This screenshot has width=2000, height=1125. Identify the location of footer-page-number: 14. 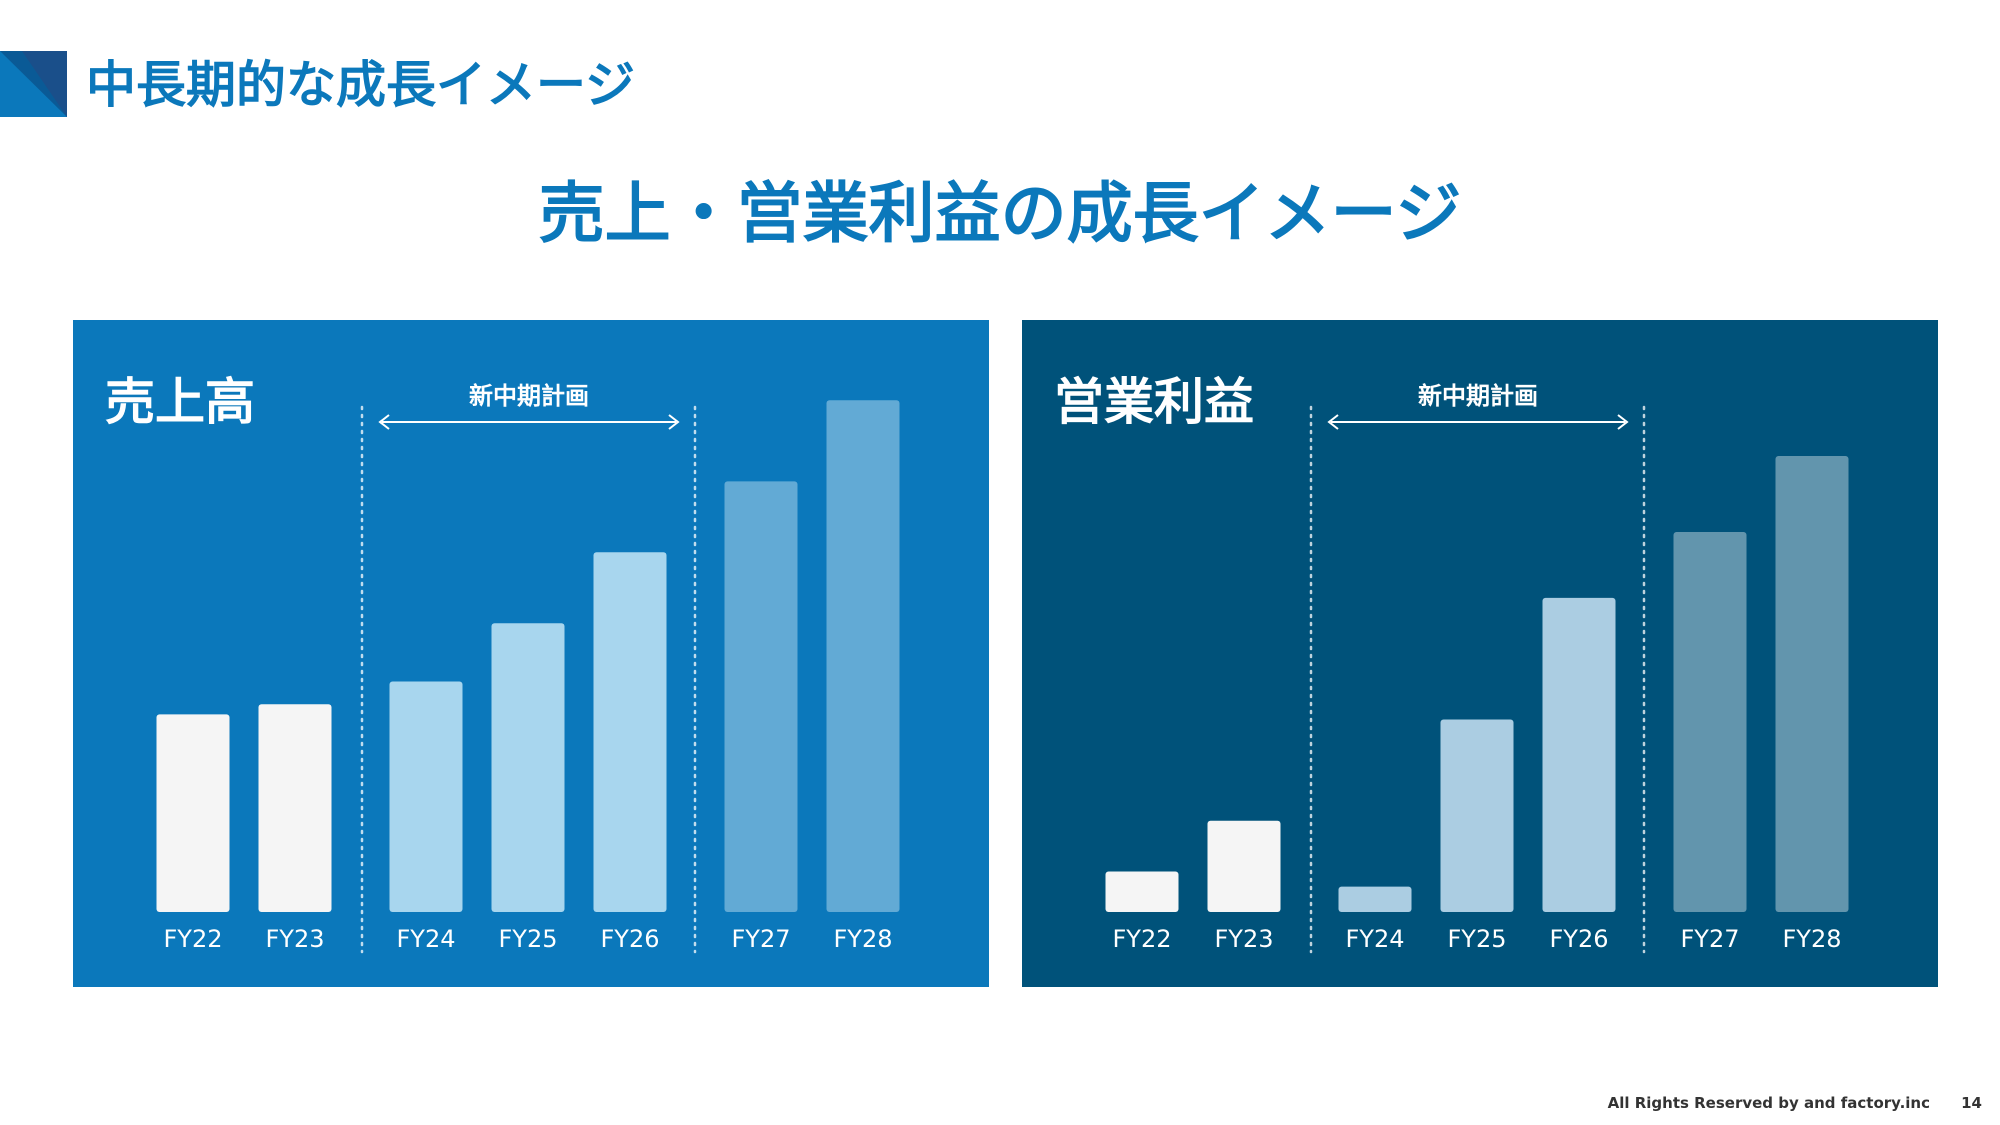
(1971, 1103).